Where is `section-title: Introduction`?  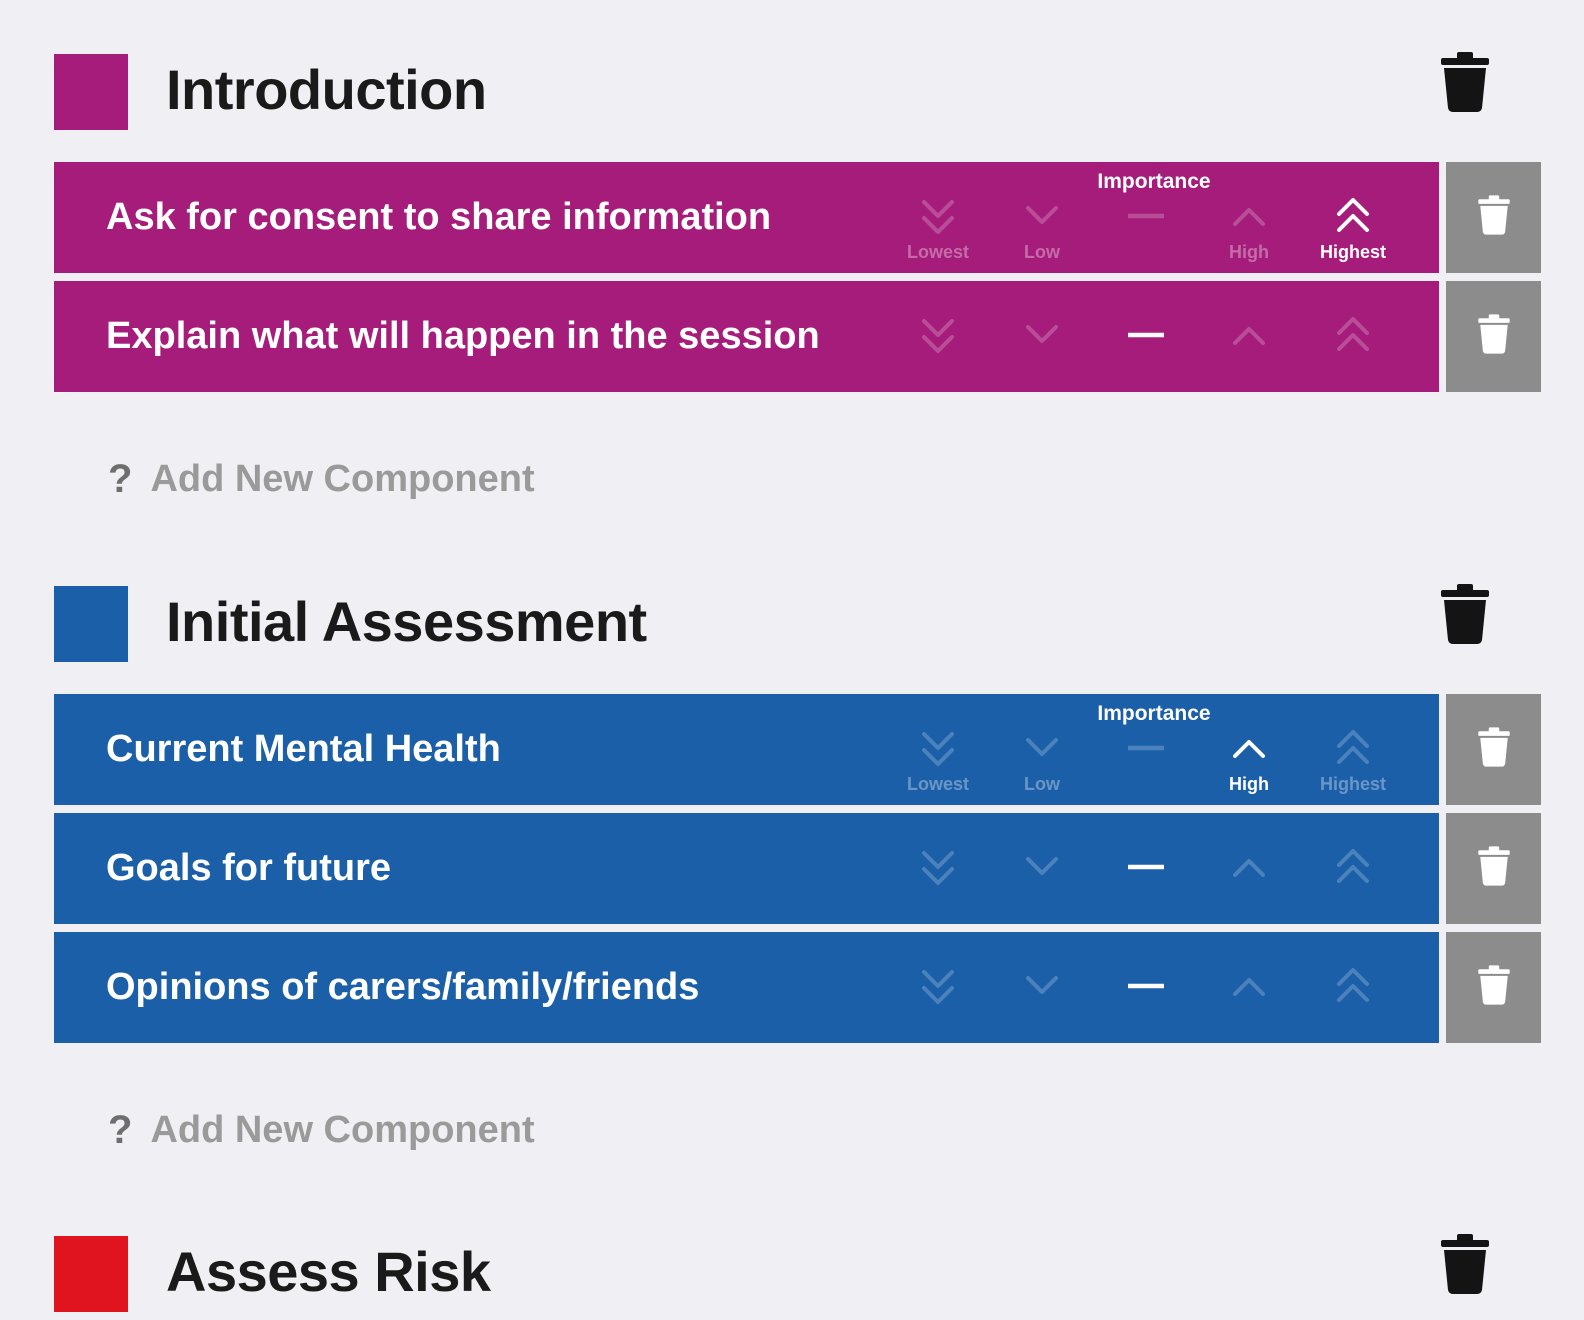 section-title: Introduction is located at coordinates (326, 89).